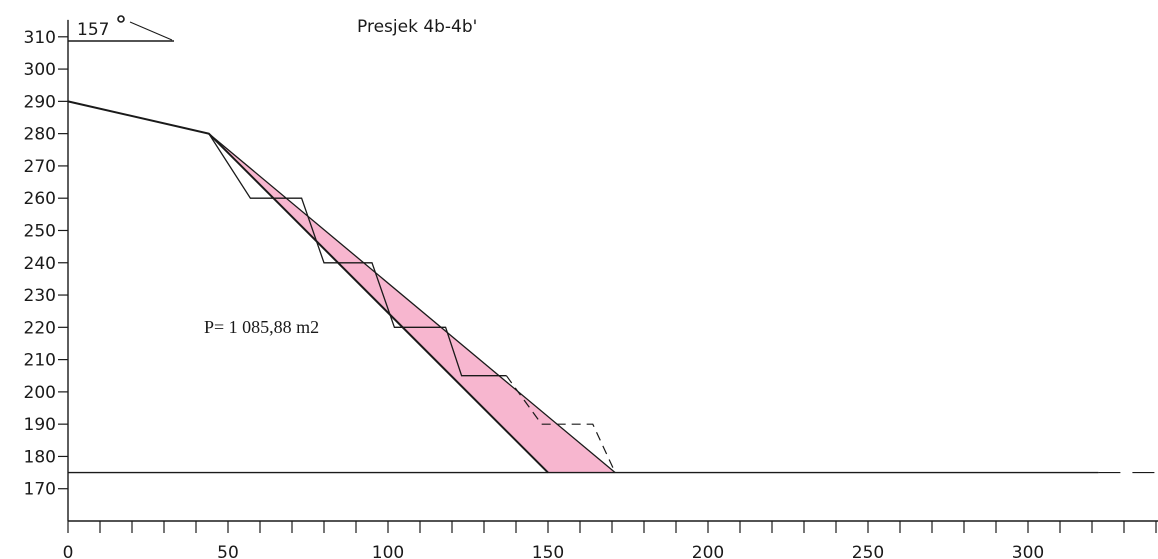 The image size is (1158, 559). I want to click on bench-profile-dashed-line, so click(560, 424).